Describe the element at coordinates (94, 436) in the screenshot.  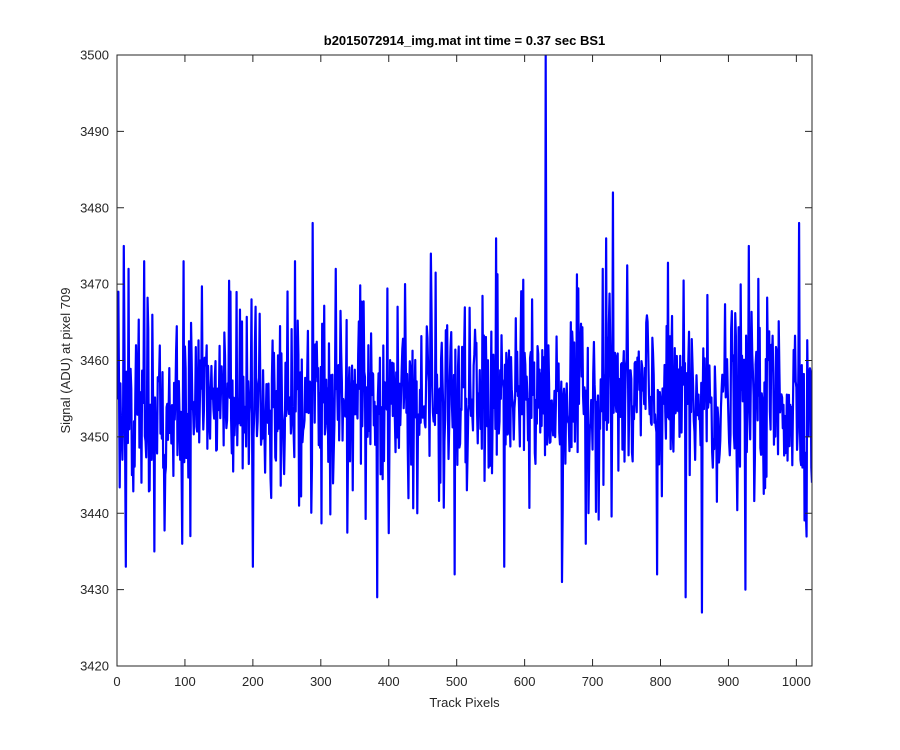
I see `y-tick-label: 3450` at that location.